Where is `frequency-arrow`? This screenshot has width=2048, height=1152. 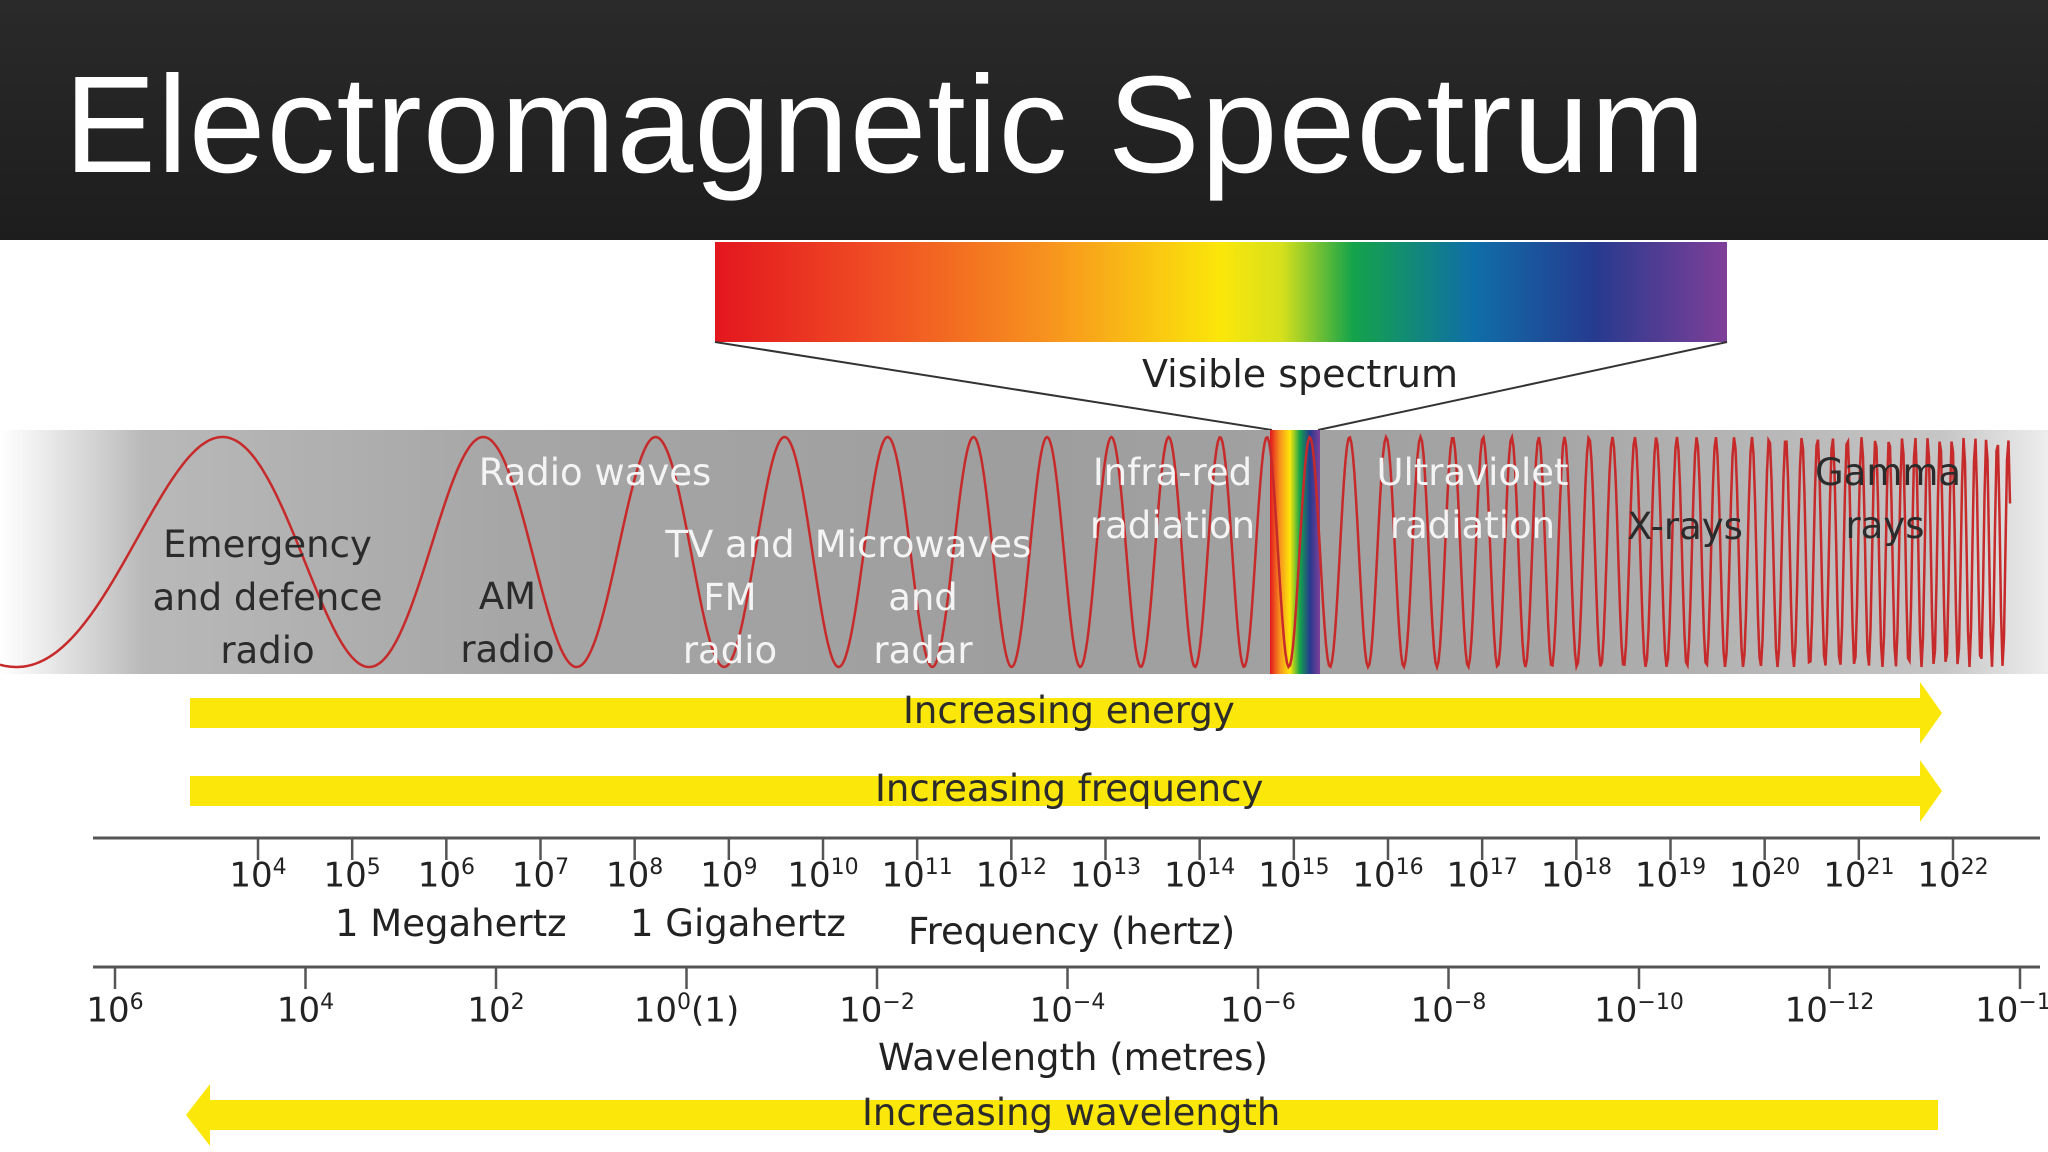 frequency-arrow is located at coordinates (1066, 791).